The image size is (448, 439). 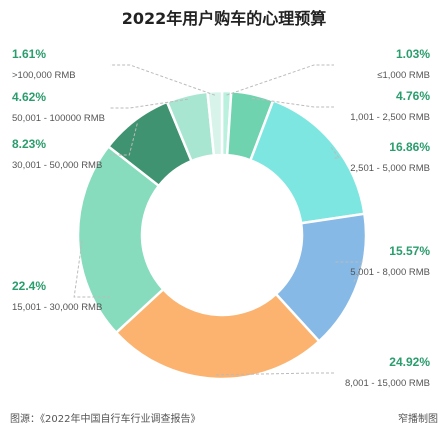 What do you see at coordinates (57, 165) in the screenshot?
I see `slice-range-label: 30,001 - 50,000 RMB` at bounding box center [57, 165].